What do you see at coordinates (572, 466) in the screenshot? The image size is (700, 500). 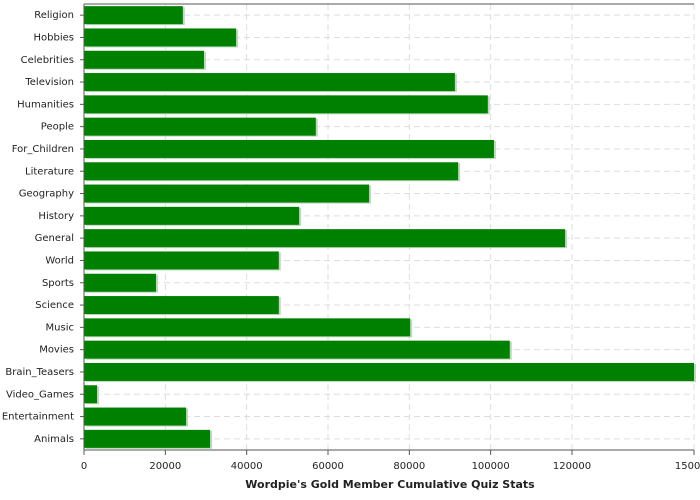 I see `x-tick-label: 120000` at bounding box center [572, 466].